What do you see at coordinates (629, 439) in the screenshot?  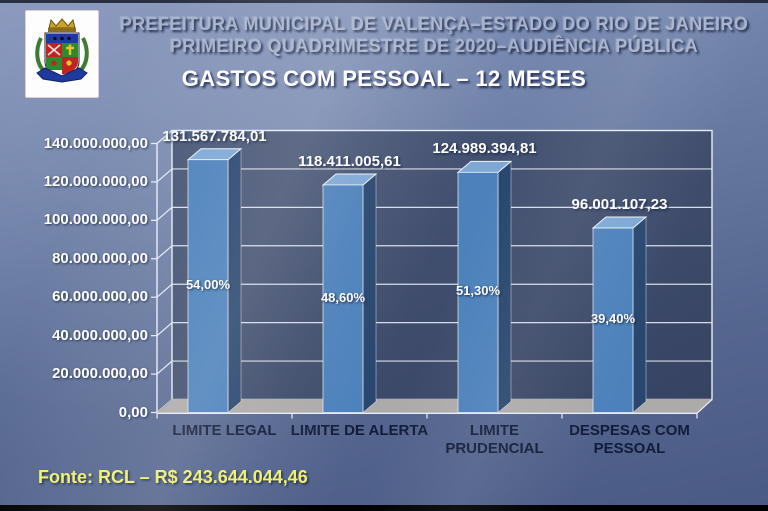 I see `category-label: DESPESAS COM PESSOAL` at bounding box center [629, 439].